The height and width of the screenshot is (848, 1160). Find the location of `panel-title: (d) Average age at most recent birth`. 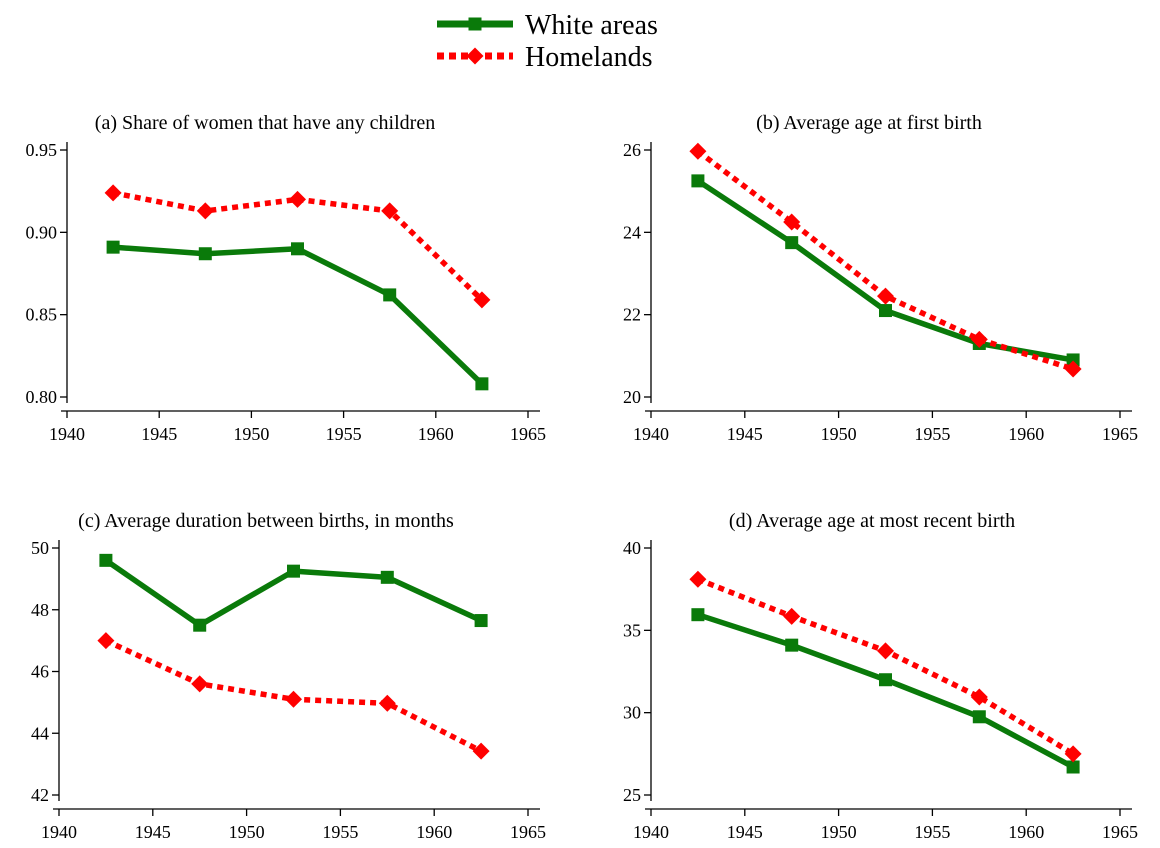

panel-title: (d) Average age at most recent birth is located at coordinates (872, 521).